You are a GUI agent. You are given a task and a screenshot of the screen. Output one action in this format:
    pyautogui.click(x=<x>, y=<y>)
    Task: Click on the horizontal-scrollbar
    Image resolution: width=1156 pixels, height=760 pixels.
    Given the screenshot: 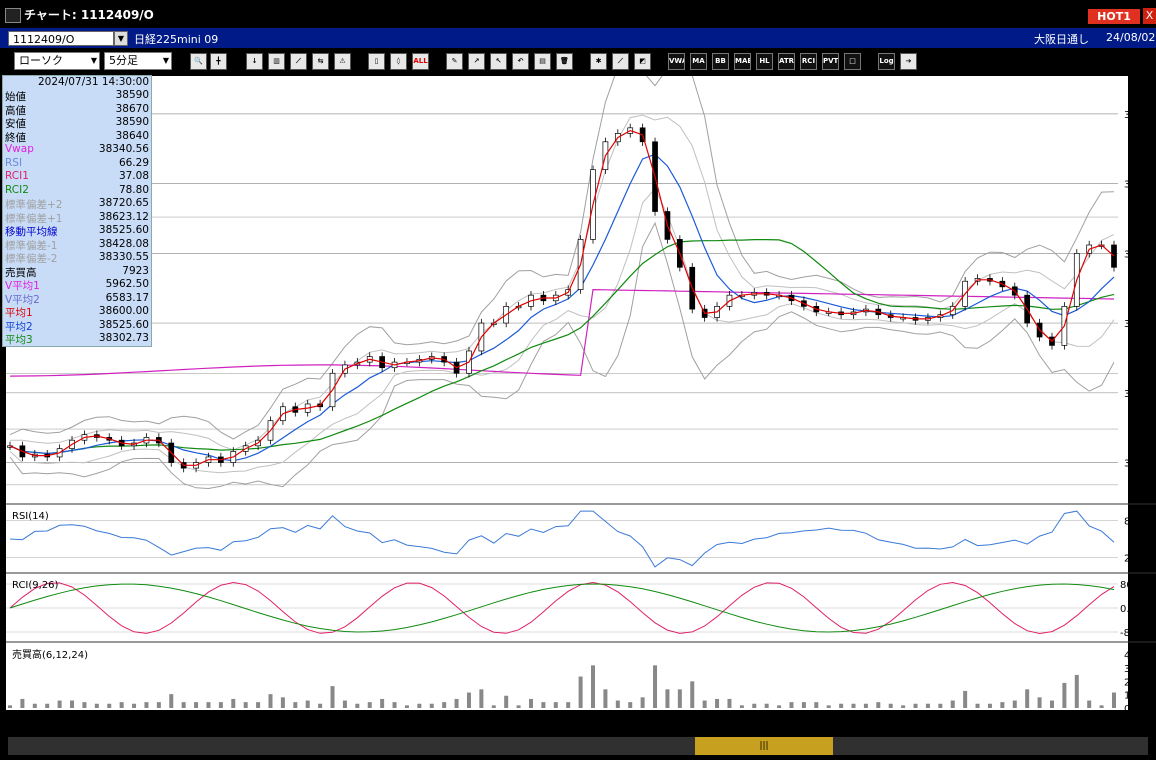 What is the action you would take?
    pyautogui.click(x=578, y=746)
    